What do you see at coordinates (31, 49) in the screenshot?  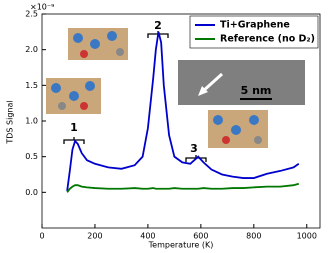 I see `y-tick-label: 2.0` at bounding box center [31, 49].